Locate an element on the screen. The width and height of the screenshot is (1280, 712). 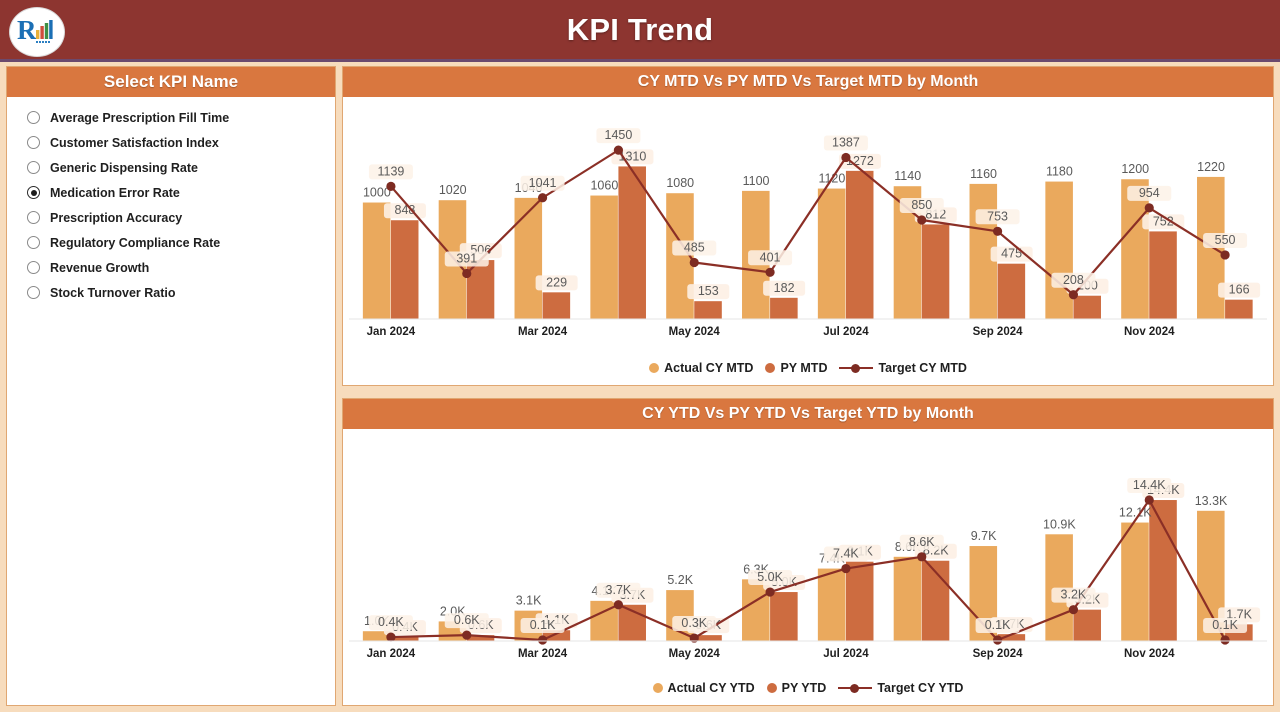
legend-item: PY MTD is located at coordinates (796, 368).